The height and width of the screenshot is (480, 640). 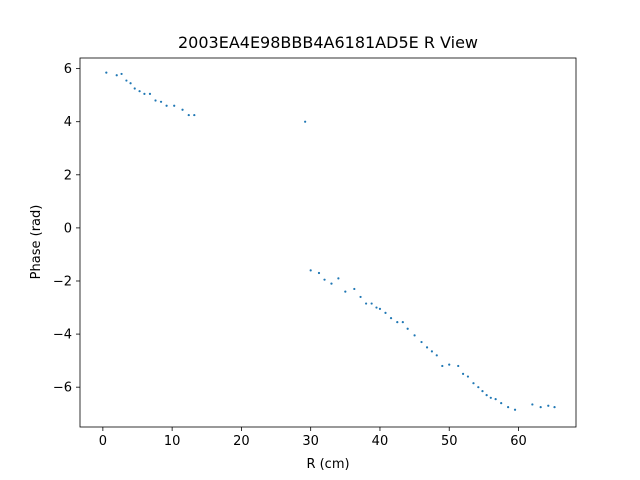 What do you see at coordinates (328, 42) in the screenshot?
I see `chart-title: 2003EA4E98BBB4A6181AD5E R View` at bounding box center [328, 42].